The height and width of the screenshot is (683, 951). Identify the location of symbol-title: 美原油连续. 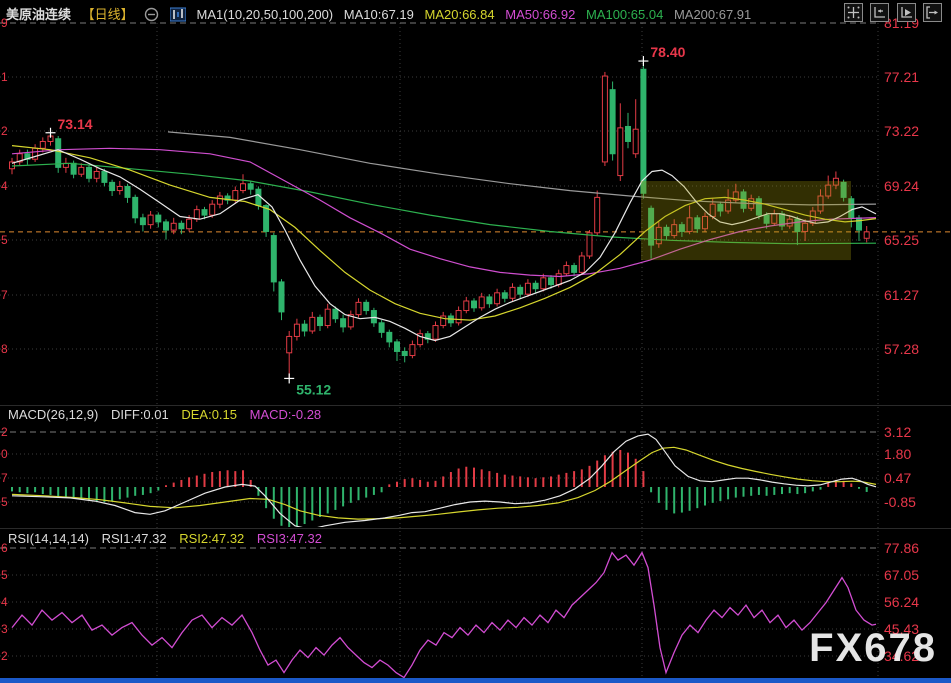
(39, 14).